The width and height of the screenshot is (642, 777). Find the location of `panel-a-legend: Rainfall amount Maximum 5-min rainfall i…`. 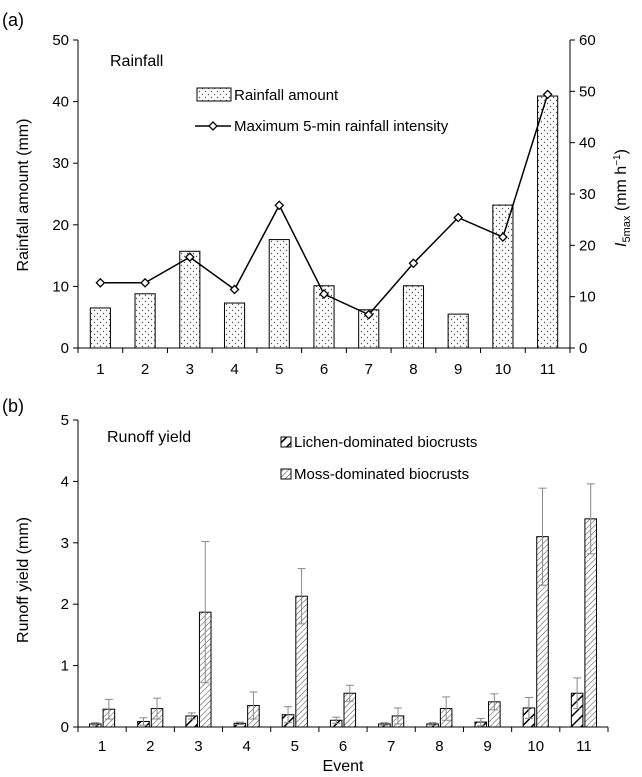

panel-a-legend: Rainfall amount Maximum 5-min rainfall i… is located at coordinates (322, 111).